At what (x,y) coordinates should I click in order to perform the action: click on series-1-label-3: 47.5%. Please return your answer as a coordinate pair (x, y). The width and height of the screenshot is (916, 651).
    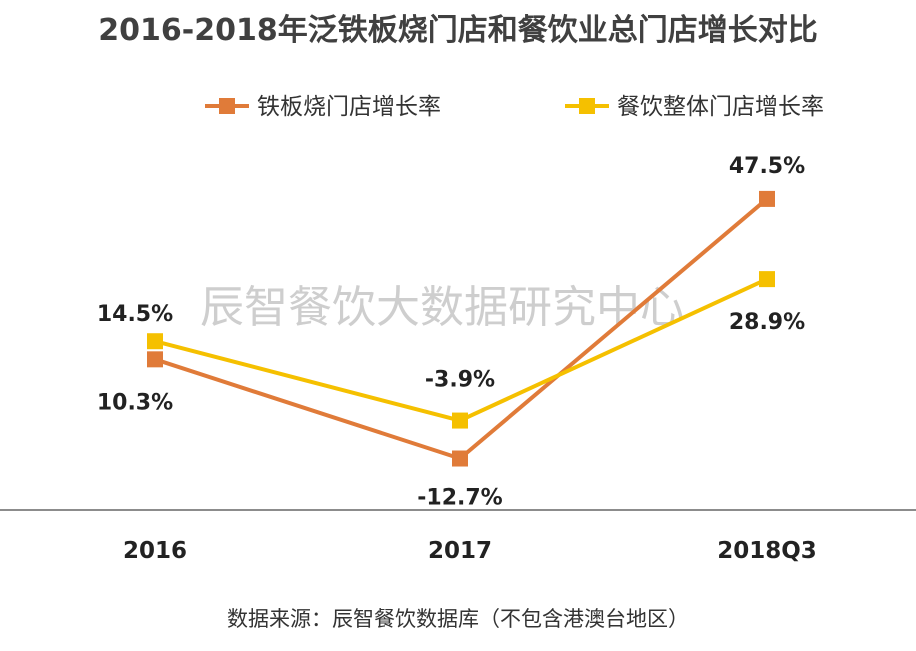
    Looking at the image, I should click on (767, 166).